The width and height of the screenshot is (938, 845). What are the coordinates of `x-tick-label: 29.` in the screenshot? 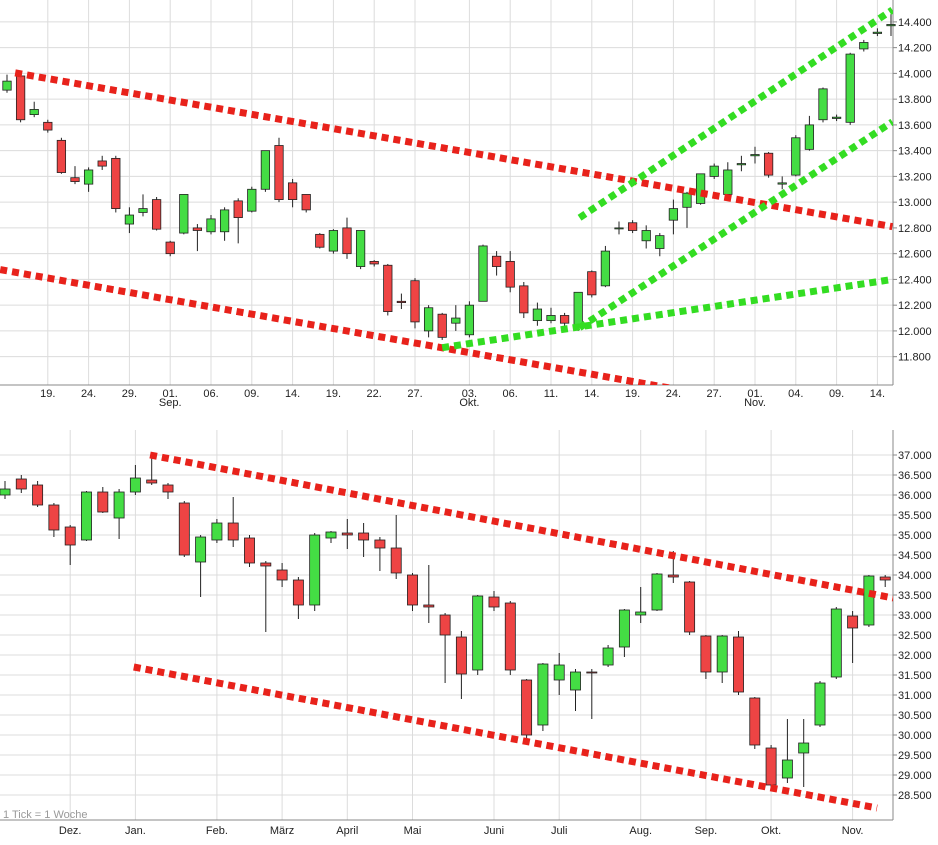 It's located at (129, 394).